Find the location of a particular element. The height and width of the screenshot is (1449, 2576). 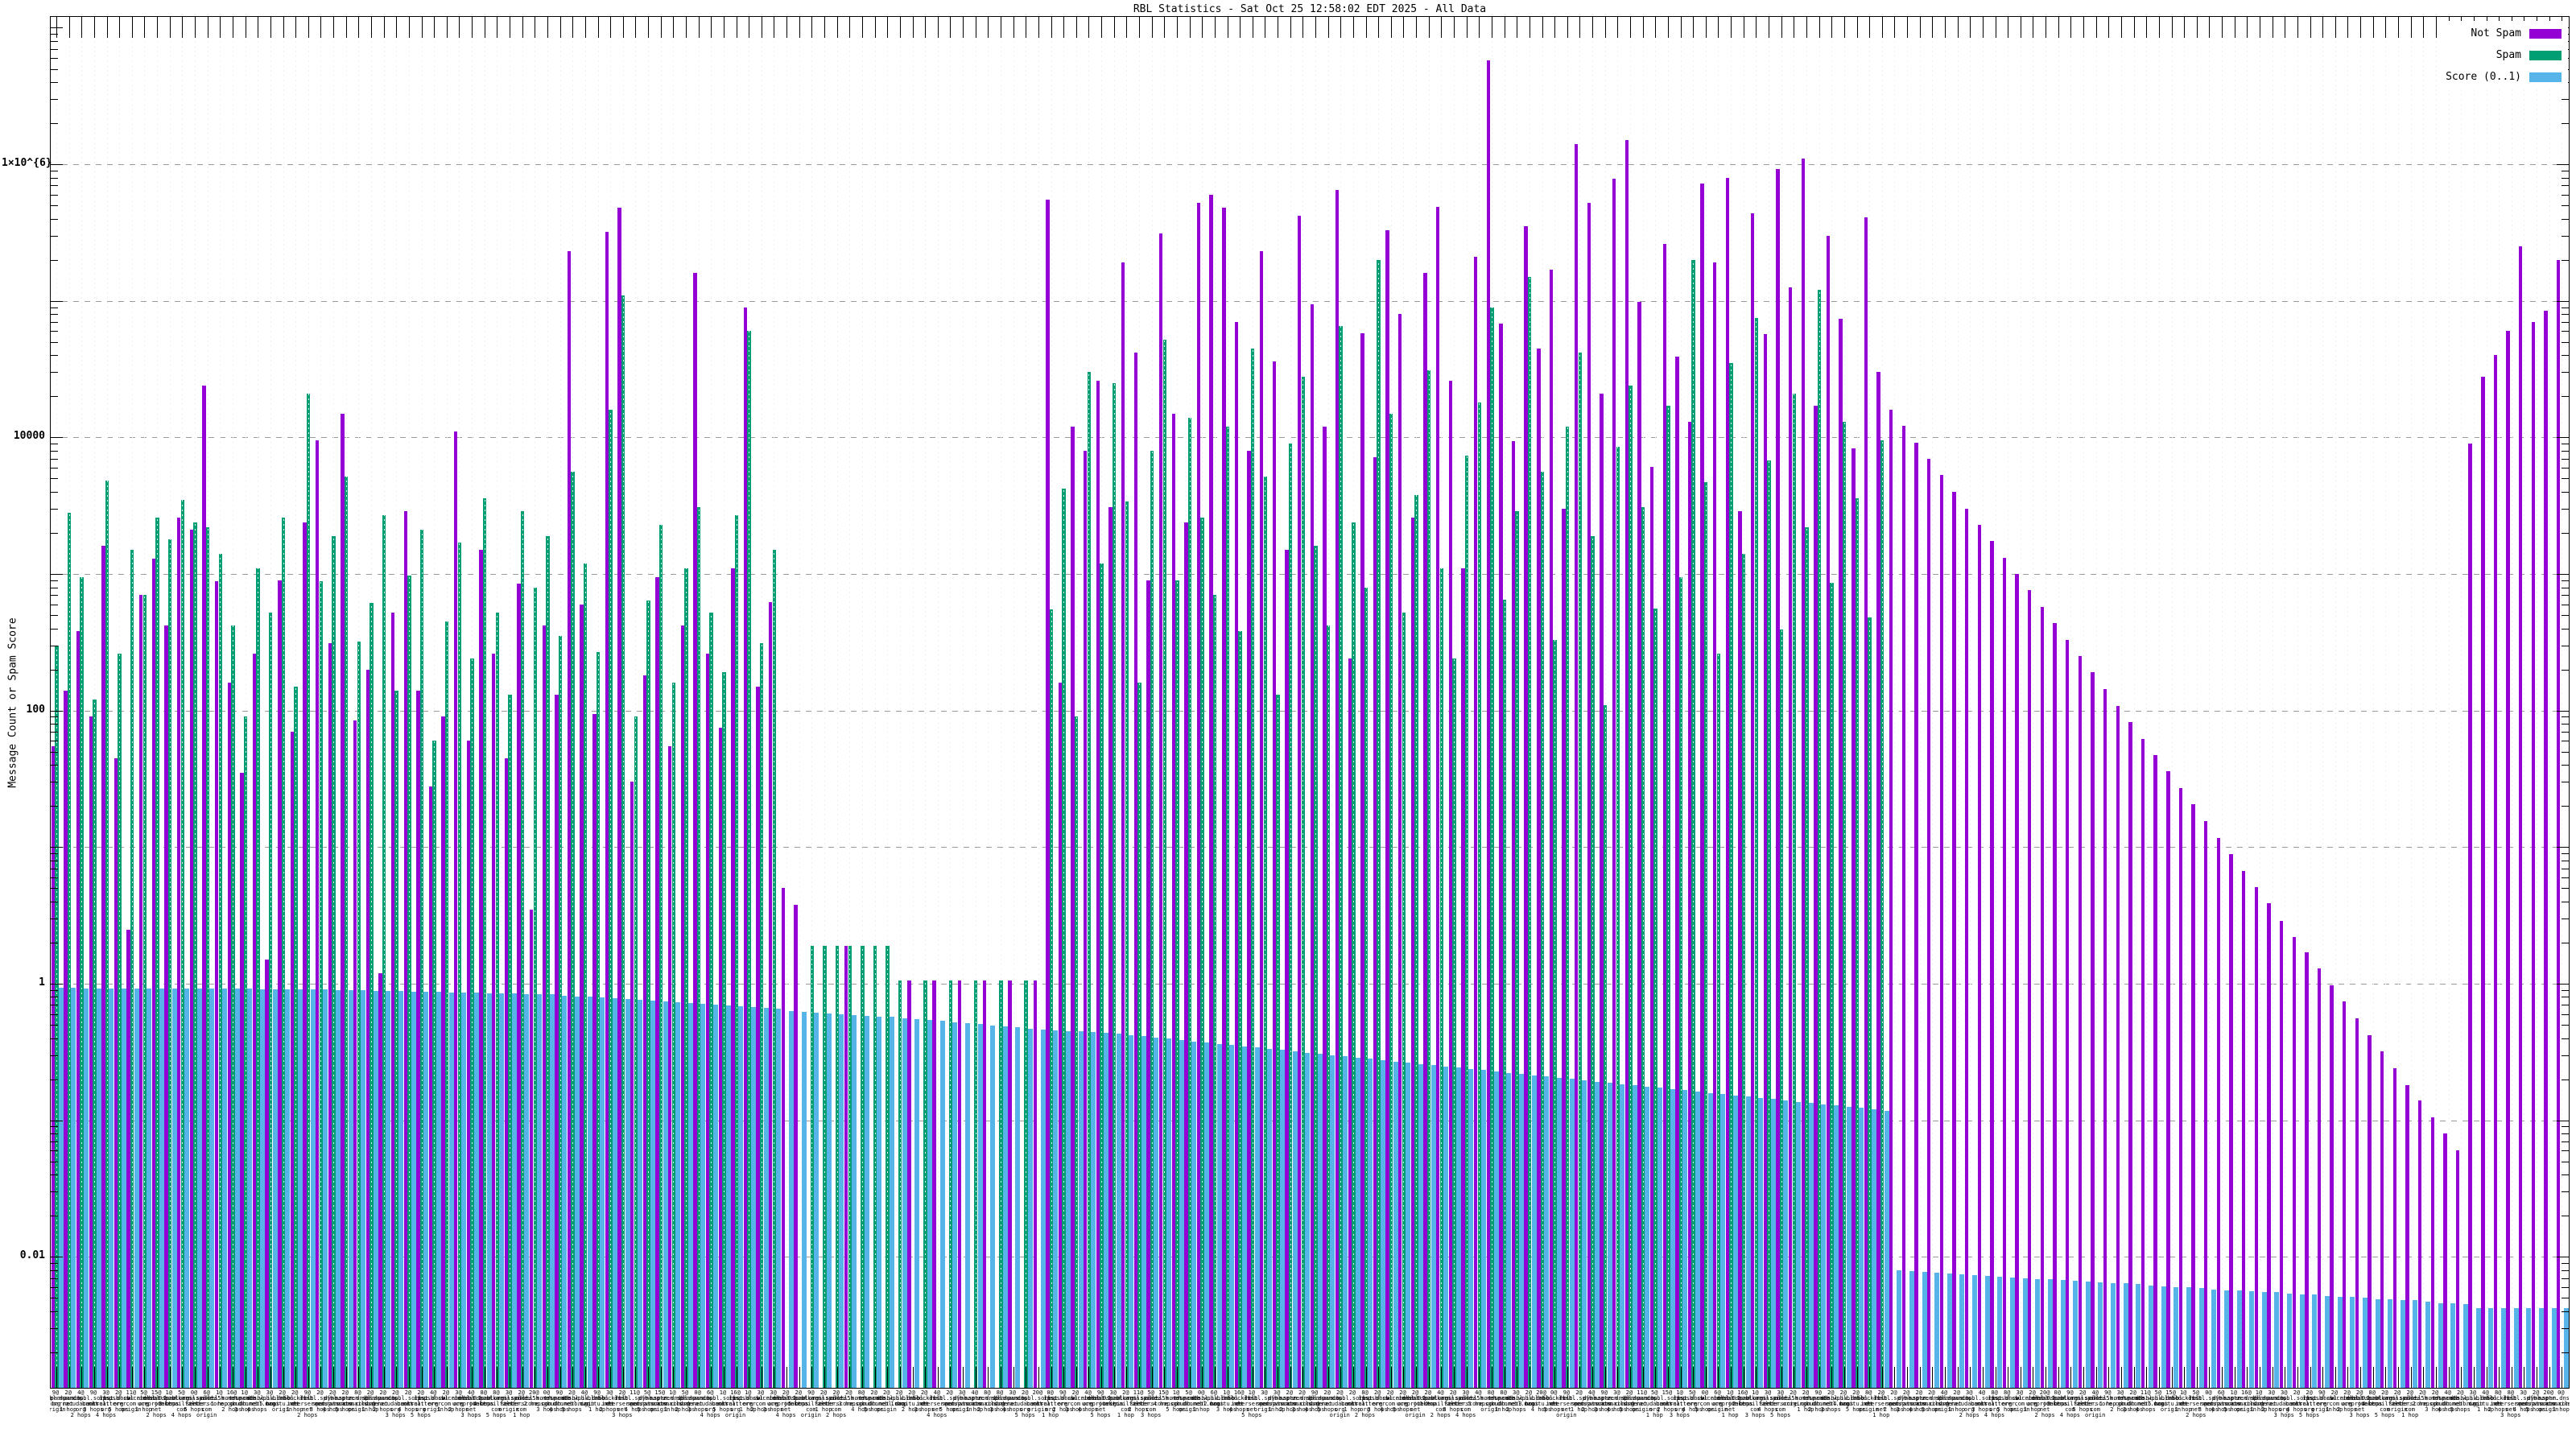

y-tick-label: 1×10^{6} is located at coordinates (27, 163).